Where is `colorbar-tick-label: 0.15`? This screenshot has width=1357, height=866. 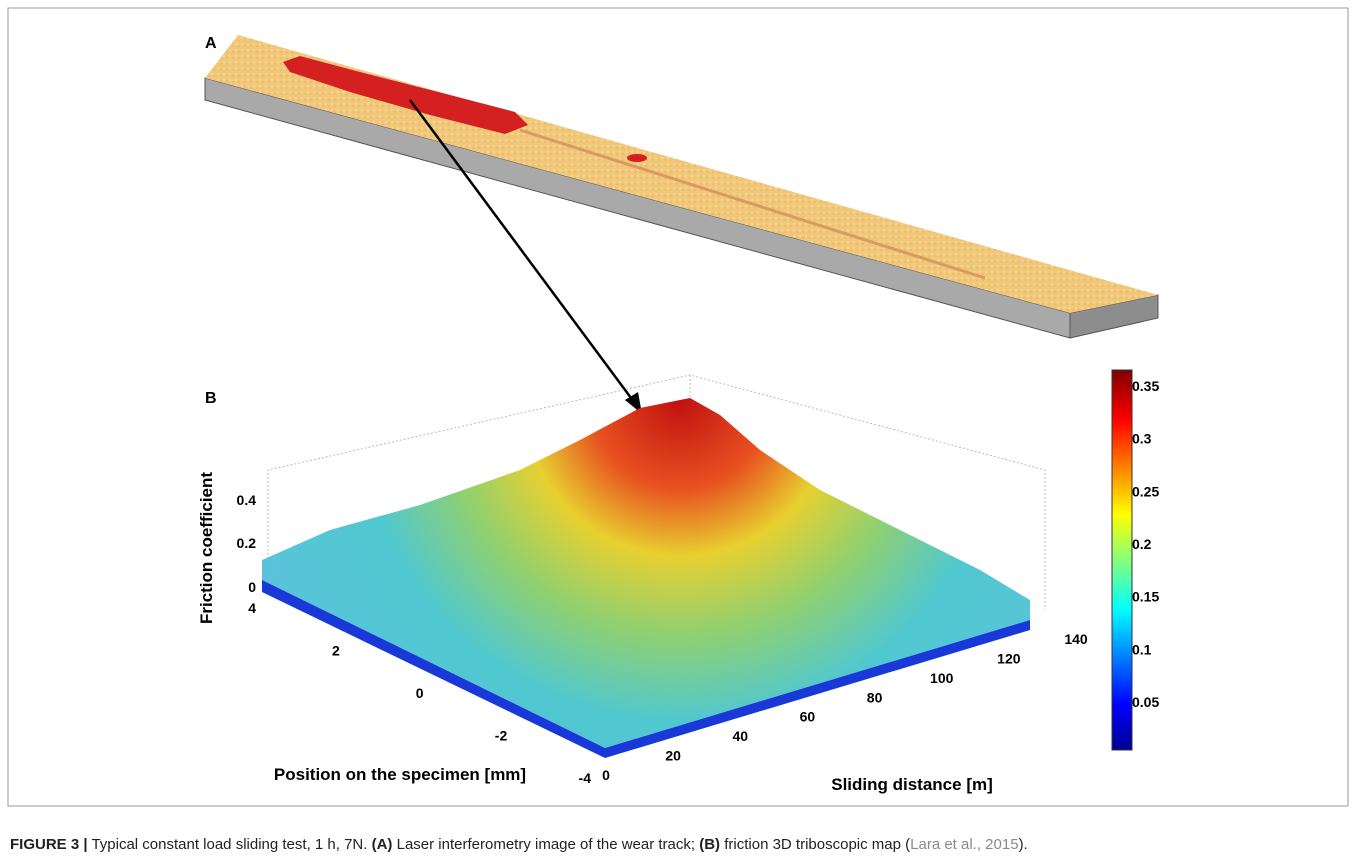
colorbar-tick-label: 0.15 is located at coordinates (1145, 597).